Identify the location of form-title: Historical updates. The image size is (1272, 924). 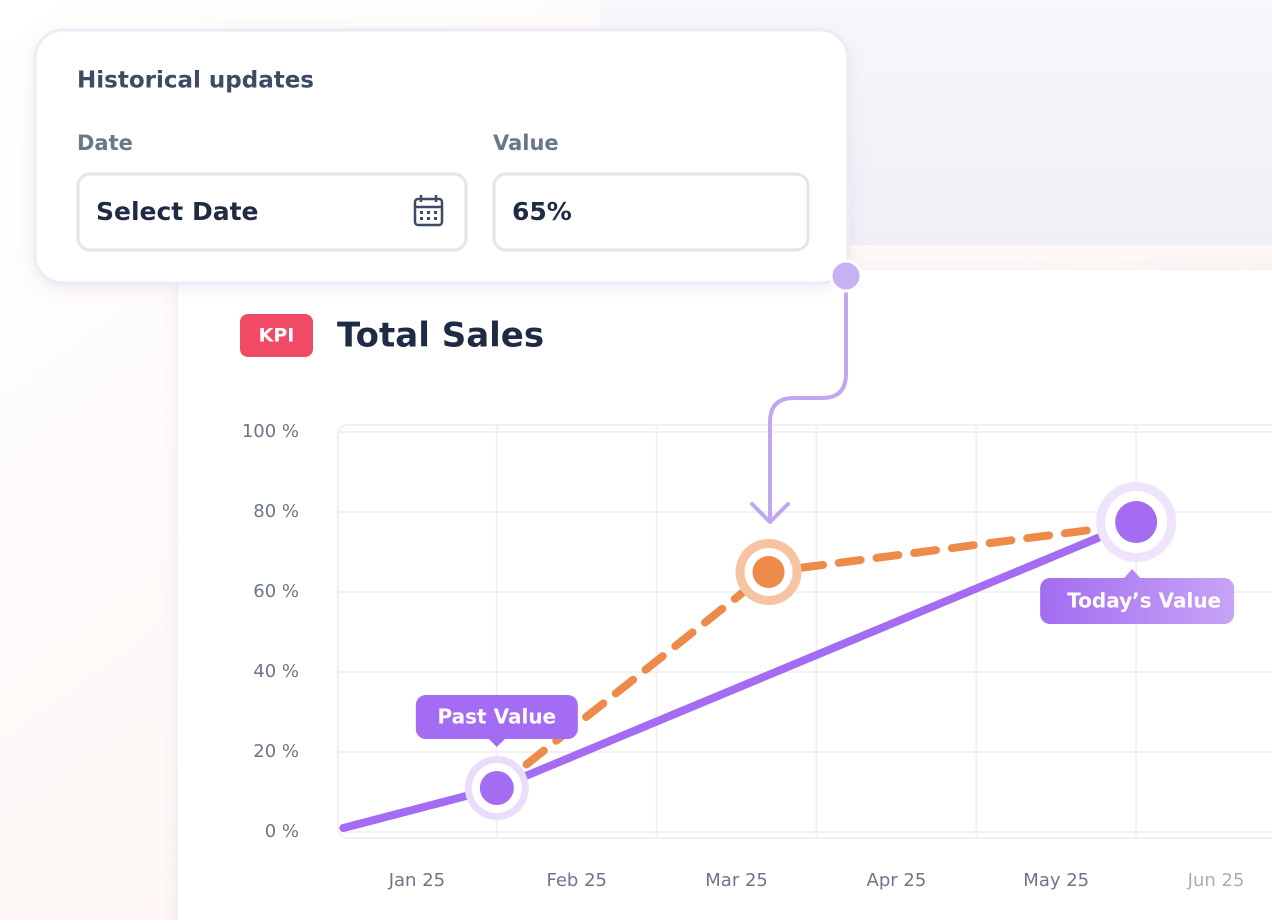
(195, 81).